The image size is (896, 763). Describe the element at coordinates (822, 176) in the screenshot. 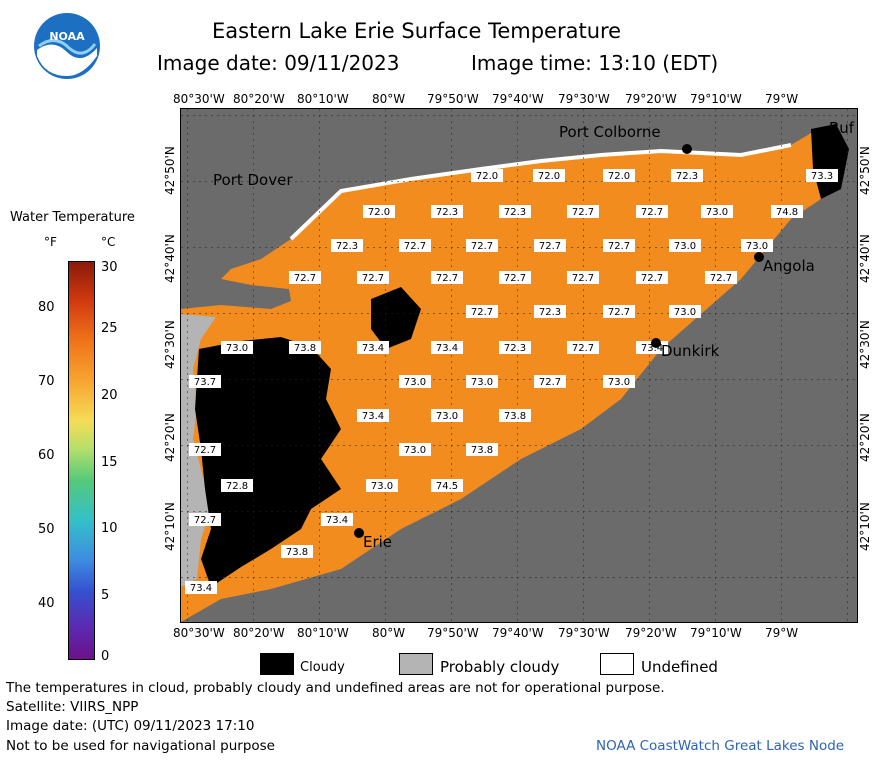

I see `temp-label: 73.3` at that location.